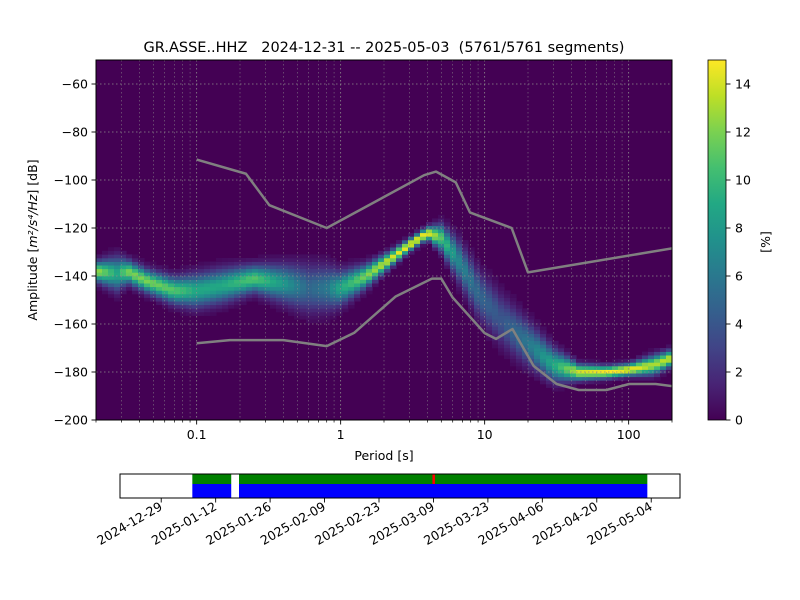 The height and width of the screenshot is (600, 800). What do you see at coordinates (400, 486) in the screenshot?
I see `timeline-frame` at bounding box center [400, 486].